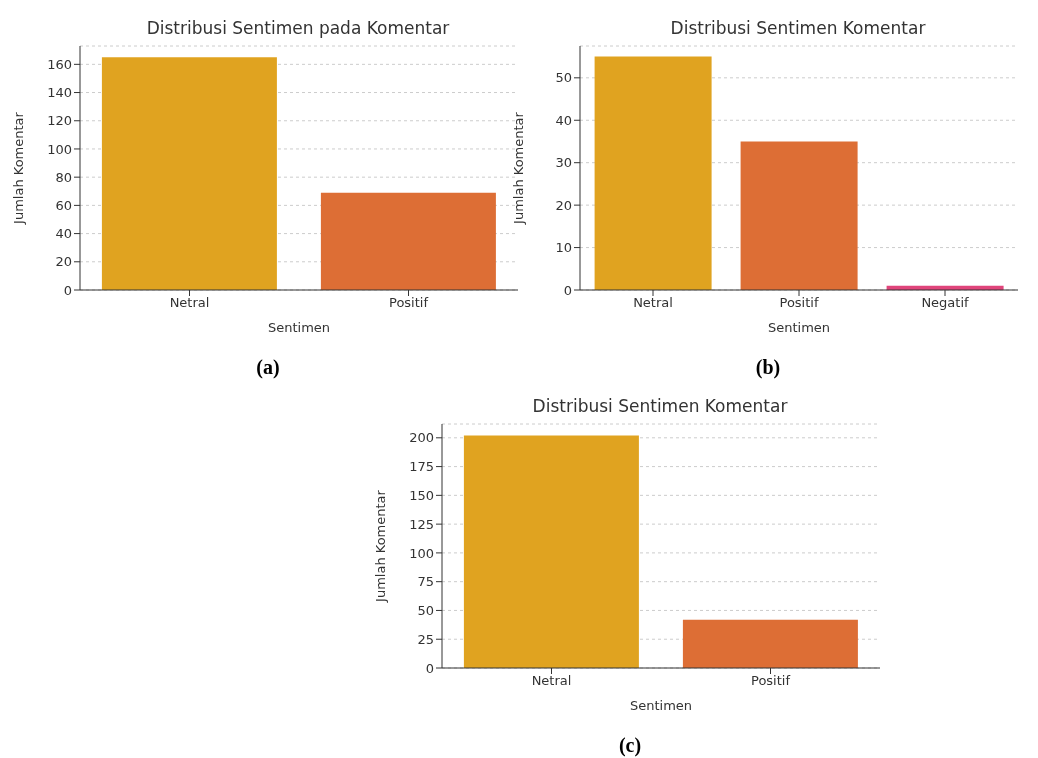 This screenshot has width=1038, height=758. I want to click on y-tick-label: 30, so click(563, 163).